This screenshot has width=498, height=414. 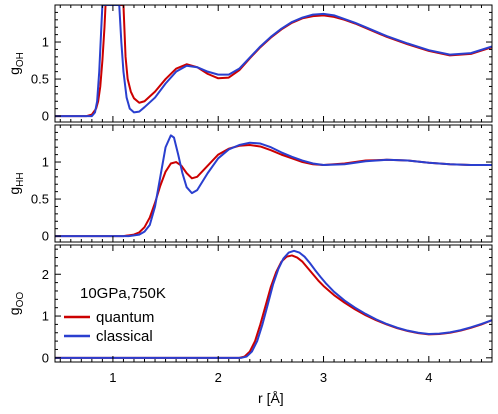 What do you see at coordinates (112, 377) in the screenshot?
I see `x-tick-label: 1` at bounding box center [112, 377].